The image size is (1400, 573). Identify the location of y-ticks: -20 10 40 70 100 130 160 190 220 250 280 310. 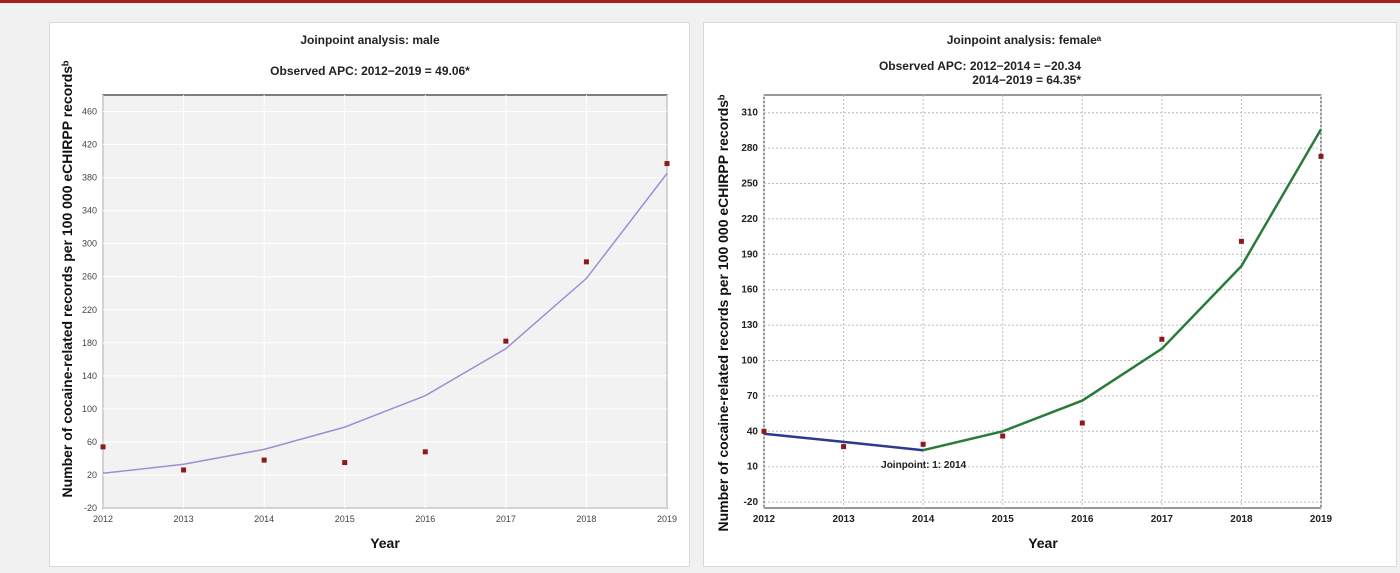
(749, 308).